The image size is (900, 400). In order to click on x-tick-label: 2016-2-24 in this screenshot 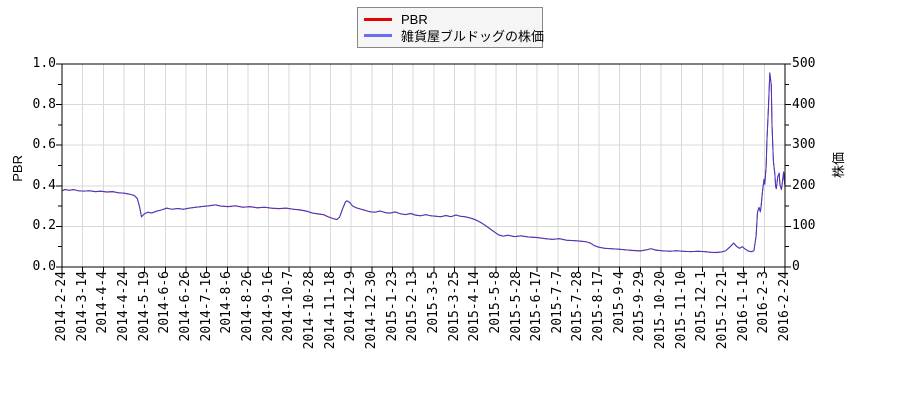, I will do `click(784, 306)`.